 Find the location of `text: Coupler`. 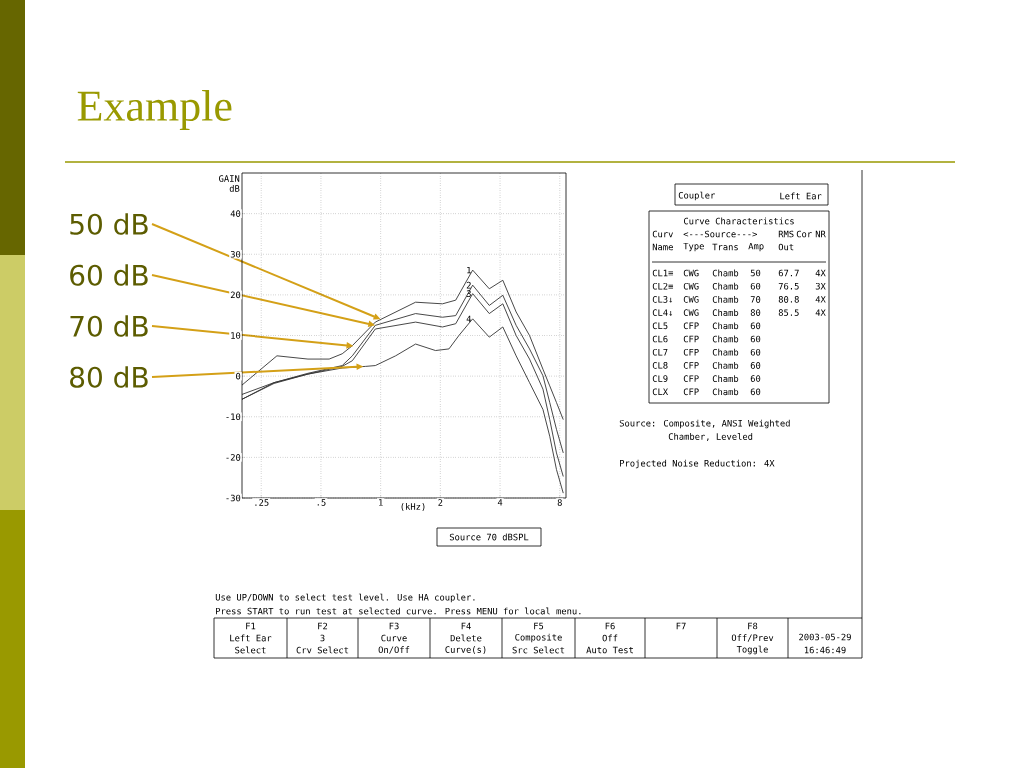

text: Coupler is located at coordinates (696, 196).